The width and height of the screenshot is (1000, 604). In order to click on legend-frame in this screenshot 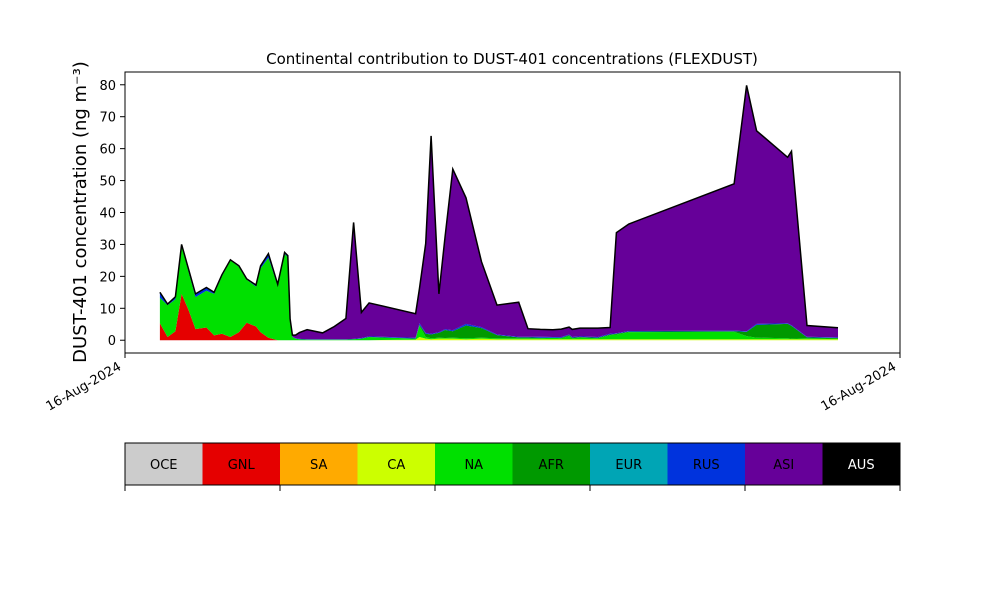, I will do `click(512, 464)`.